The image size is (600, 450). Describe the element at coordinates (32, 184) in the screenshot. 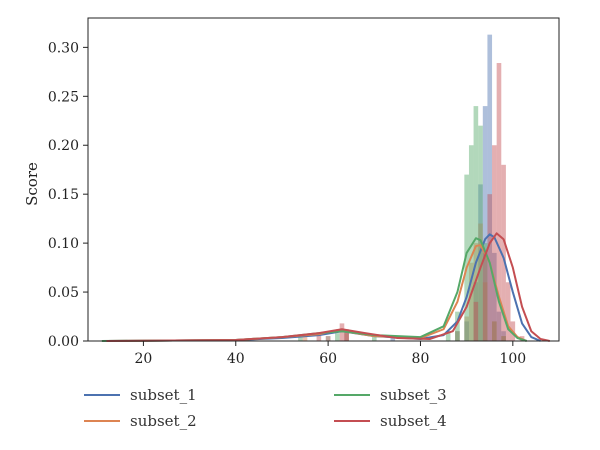

I see `y-axis-label: Score` at that location.